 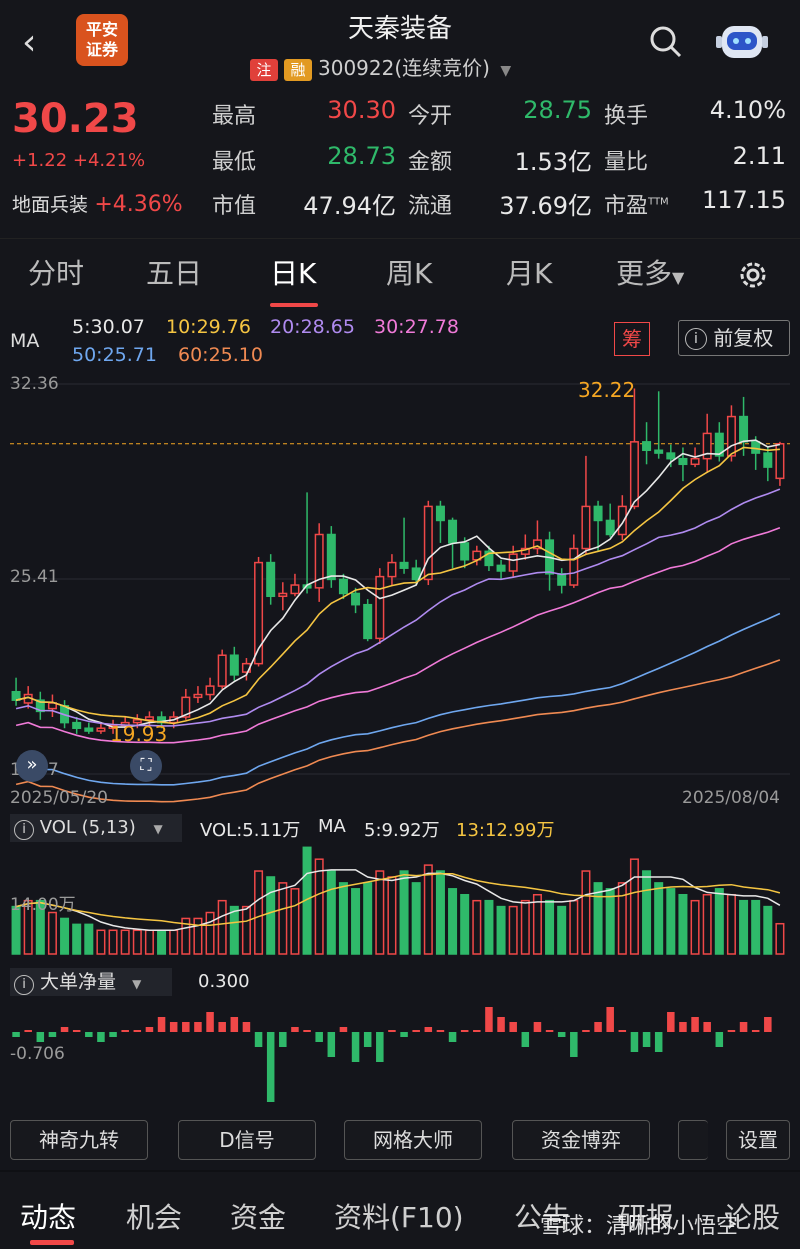 I want to click on quote-field-value: 1.53亿, so click(x=553, y=162).